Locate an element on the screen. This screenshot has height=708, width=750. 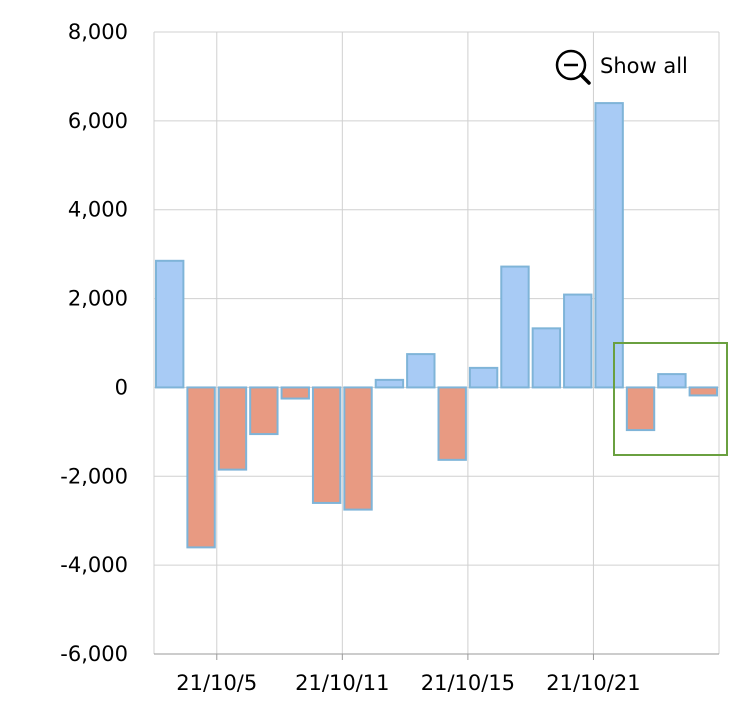
selection-box is located at coordinates (670, 399).